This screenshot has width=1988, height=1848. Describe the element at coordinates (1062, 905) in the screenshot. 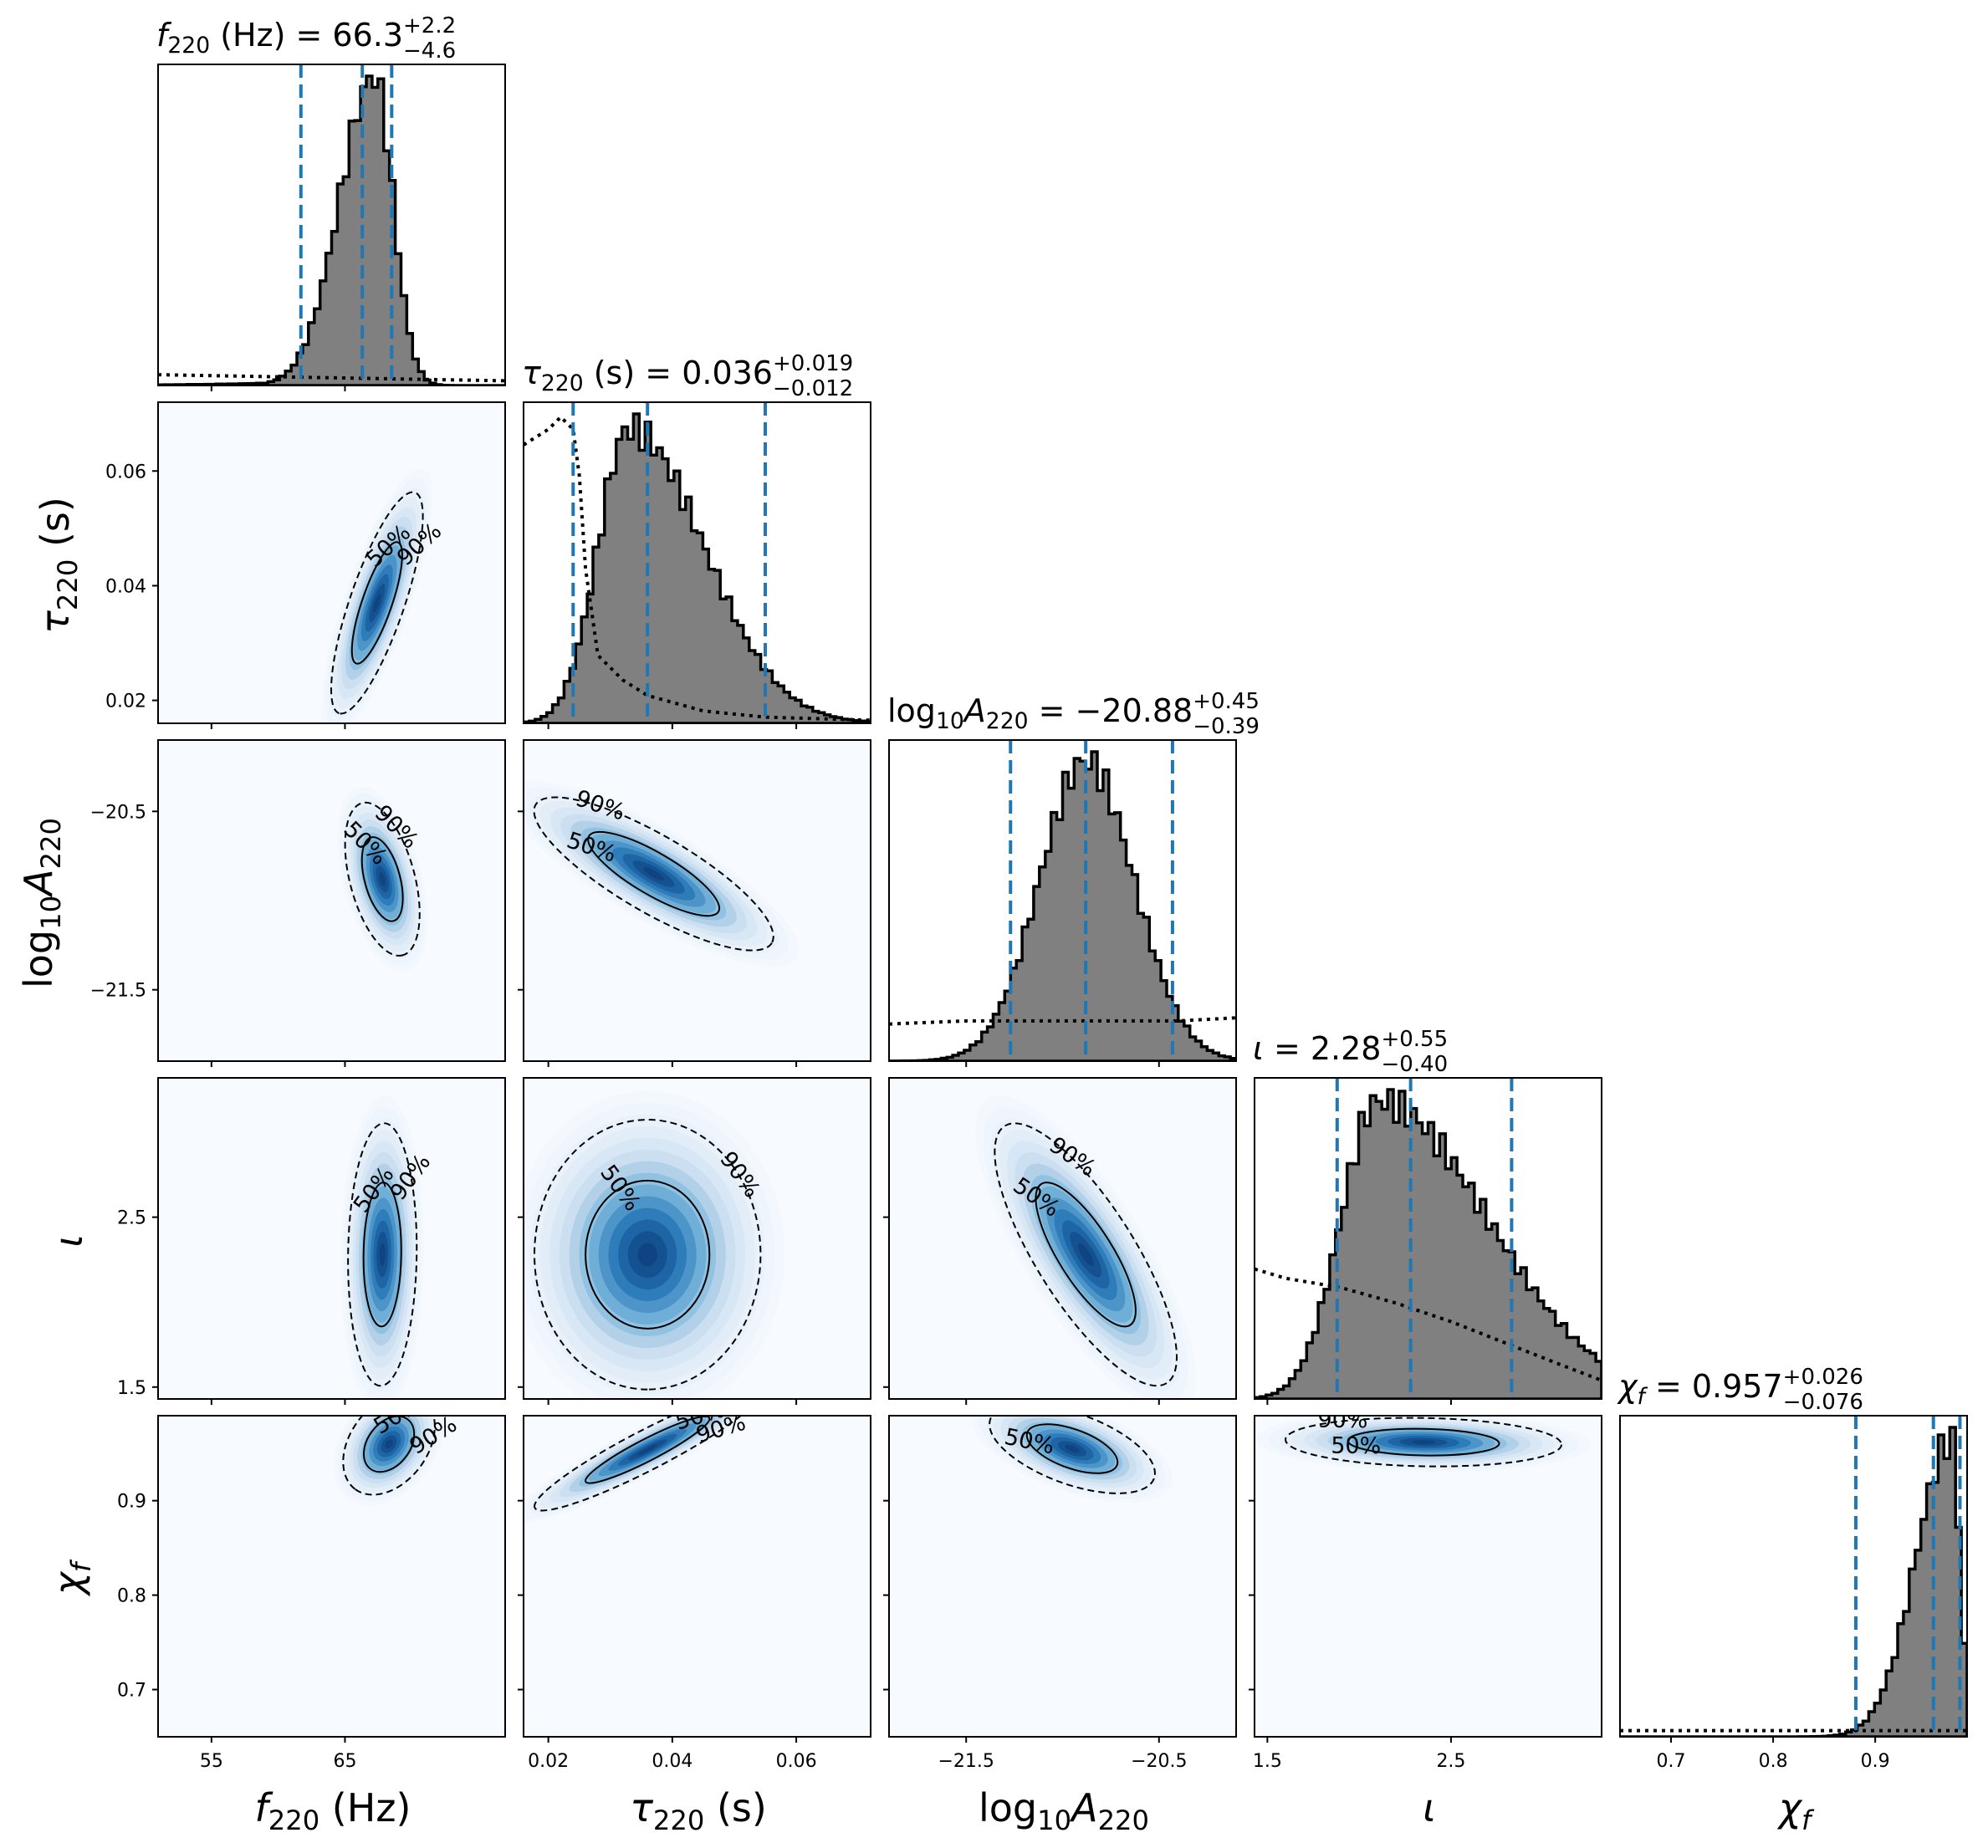

I see `posterior-hist-logA220` at that location.